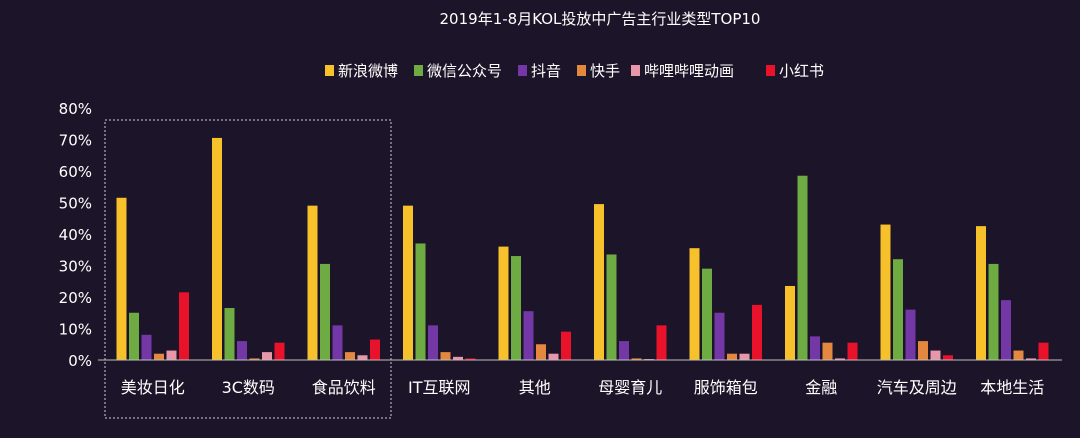 This screenshot has height=438, width=1080. Describe the element at coordinates (689, 71) in the screenshot. I see `legend-label: 哔哩哔哩动画` at that location.